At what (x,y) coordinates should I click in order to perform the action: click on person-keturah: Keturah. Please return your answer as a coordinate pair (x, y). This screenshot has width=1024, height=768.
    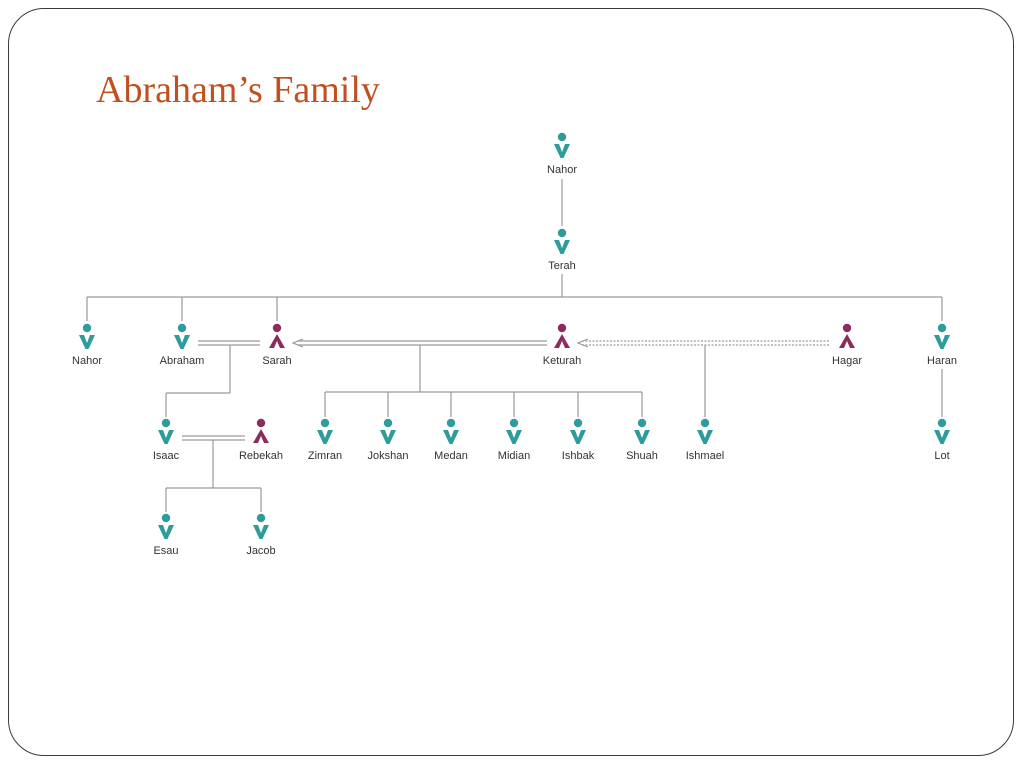
    Looking at the image, I should click on (562, 345).